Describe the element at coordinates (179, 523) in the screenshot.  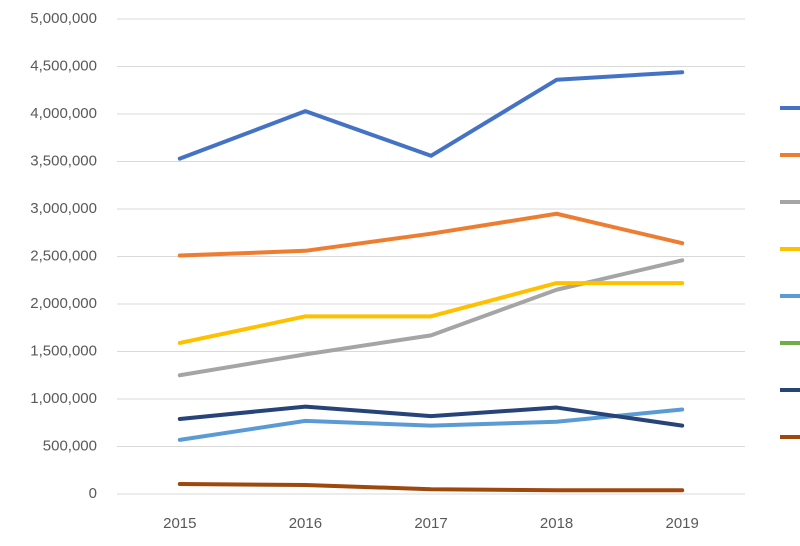
I see `x-tick-label: 2015` at that location.